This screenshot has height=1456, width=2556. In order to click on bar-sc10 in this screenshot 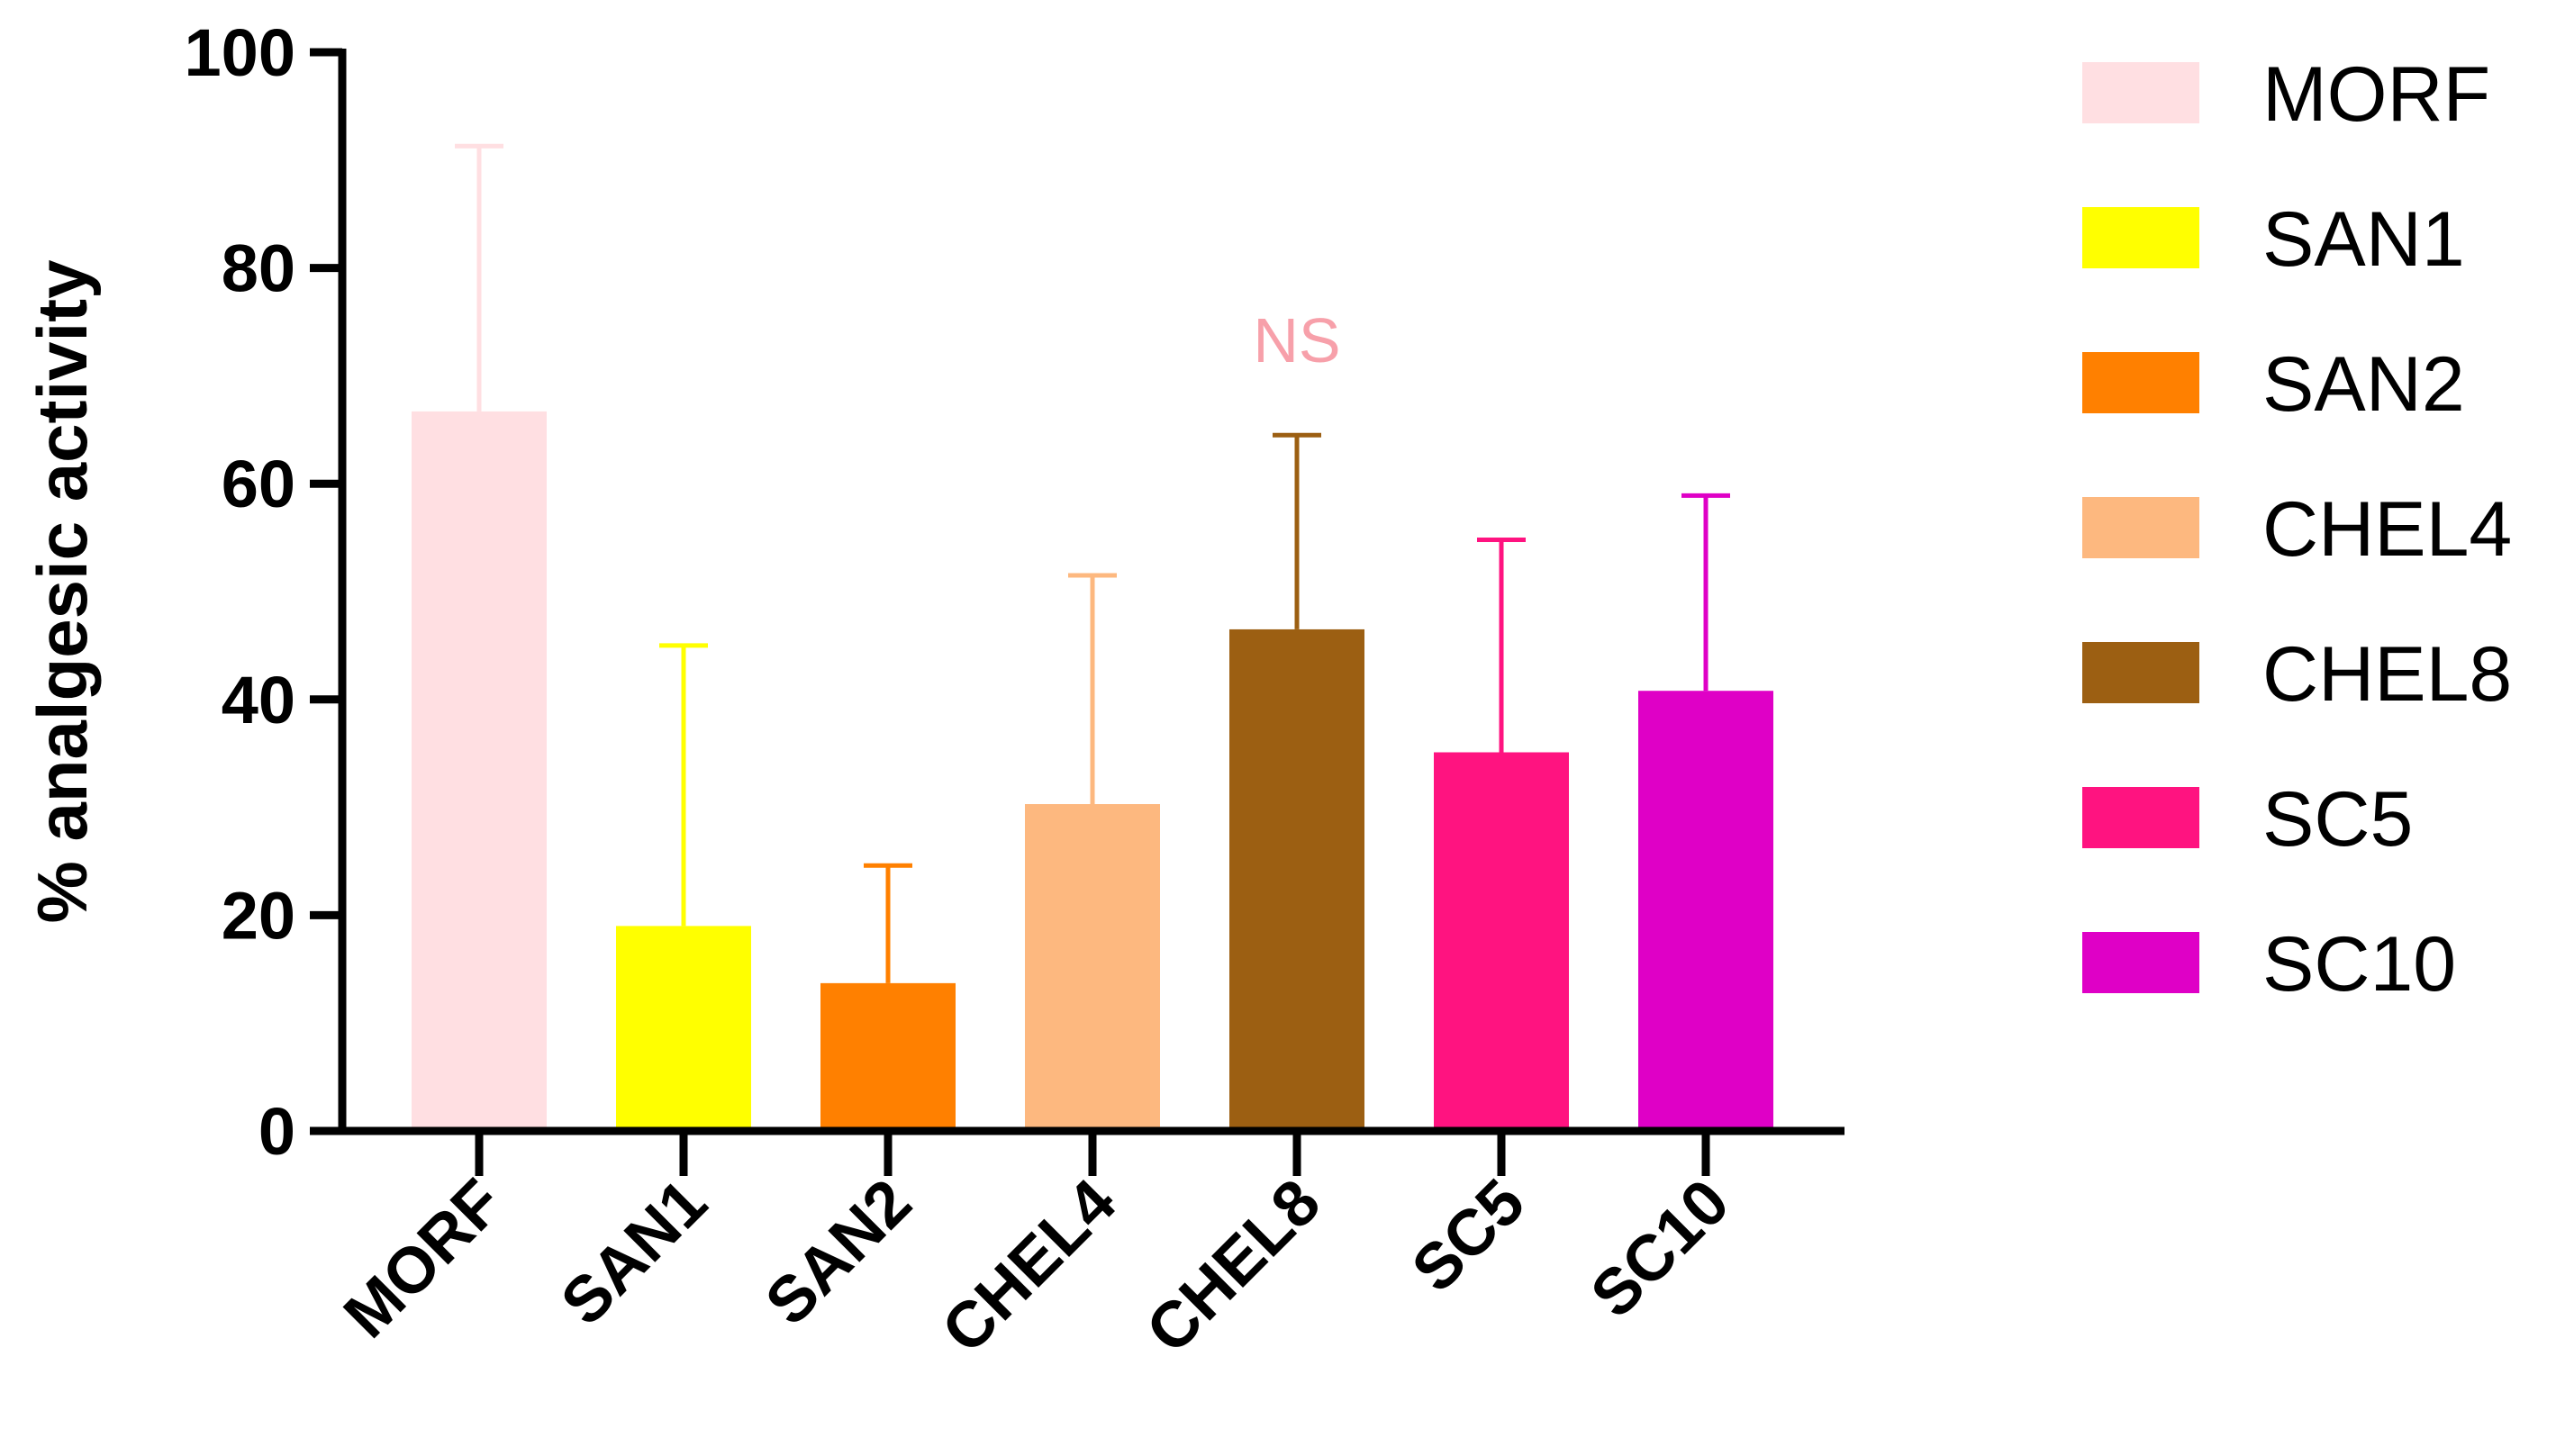, I will do `click(1705, 911)`.